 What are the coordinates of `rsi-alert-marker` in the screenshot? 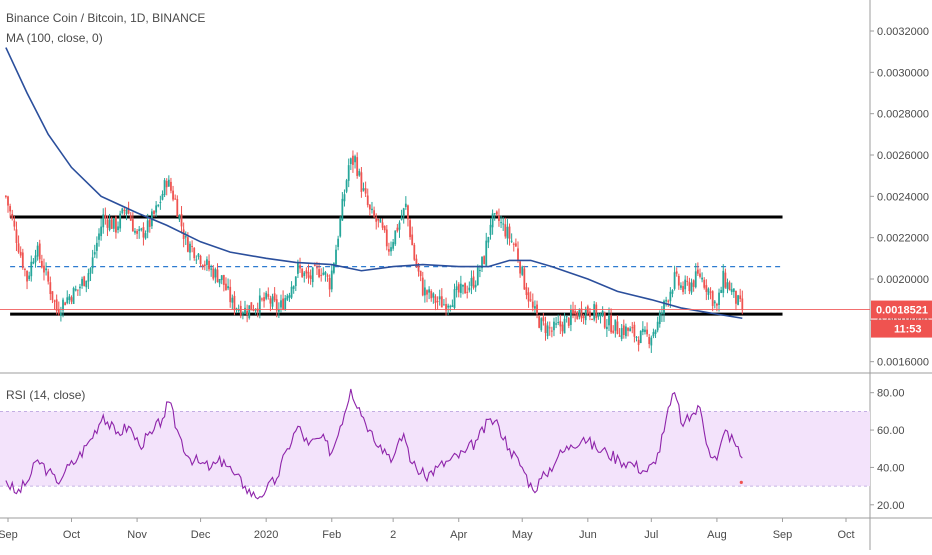 It's located at (741, 482).